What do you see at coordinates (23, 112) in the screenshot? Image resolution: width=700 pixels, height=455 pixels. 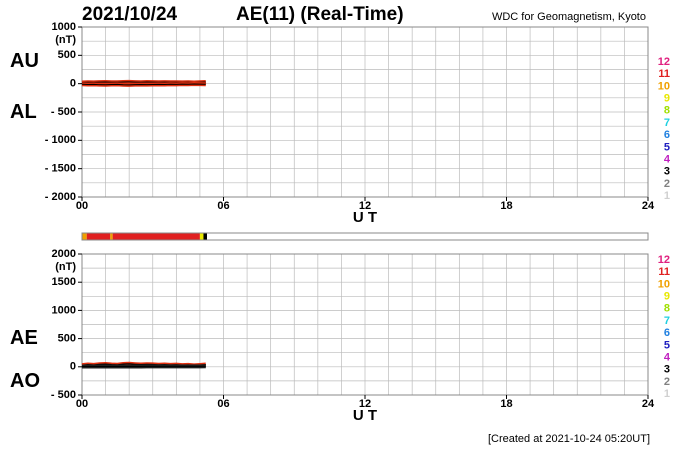 I see `series-name: AL` at bounding box center [23, 112].